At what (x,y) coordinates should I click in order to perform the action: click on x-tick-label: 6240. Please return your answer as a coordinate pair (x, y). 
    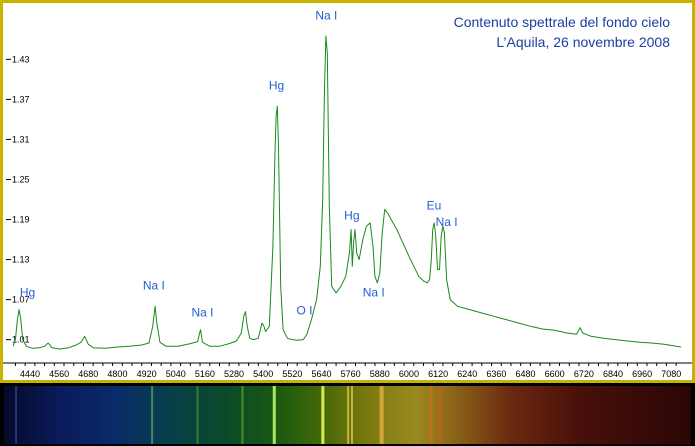
    Looking at the image, I should click on (467, 374).